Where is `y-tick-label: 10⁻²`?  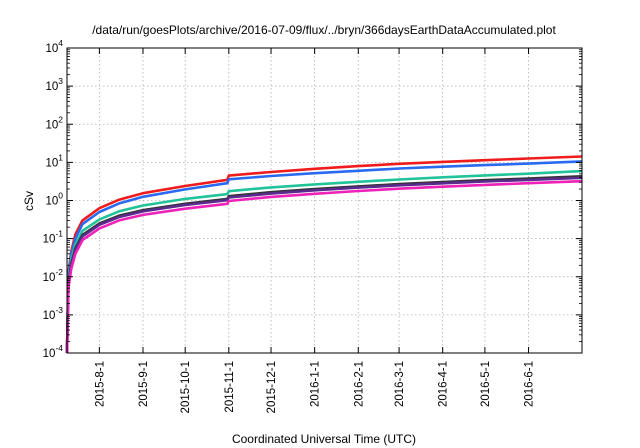 y-tick-label: 10⁻² is located at coordinates (53, 275).